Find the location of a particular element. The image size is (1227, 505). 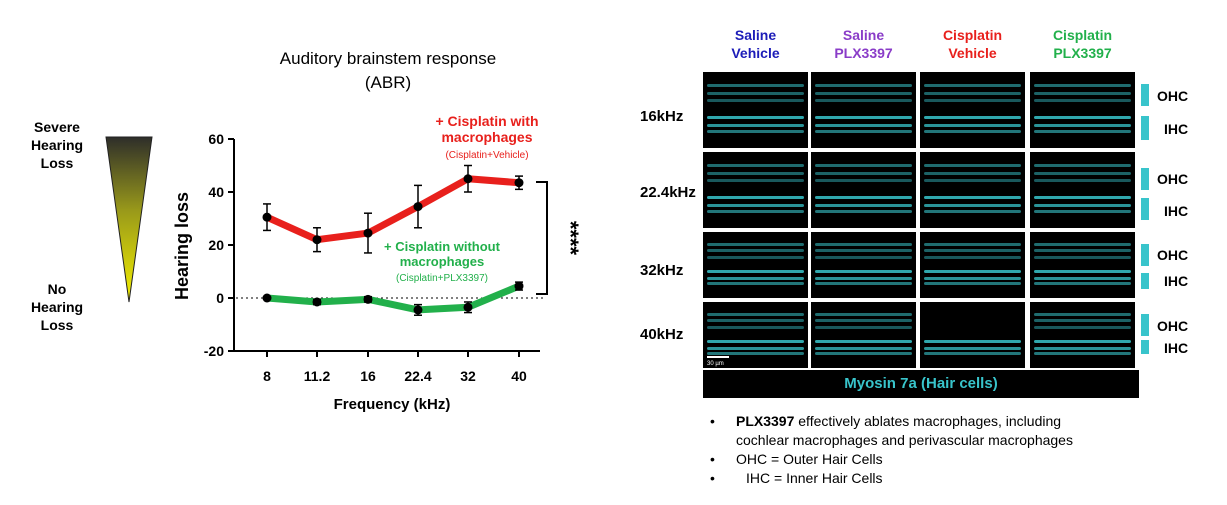

no-loss-label-line1: No is located at coordinates (57, 289).